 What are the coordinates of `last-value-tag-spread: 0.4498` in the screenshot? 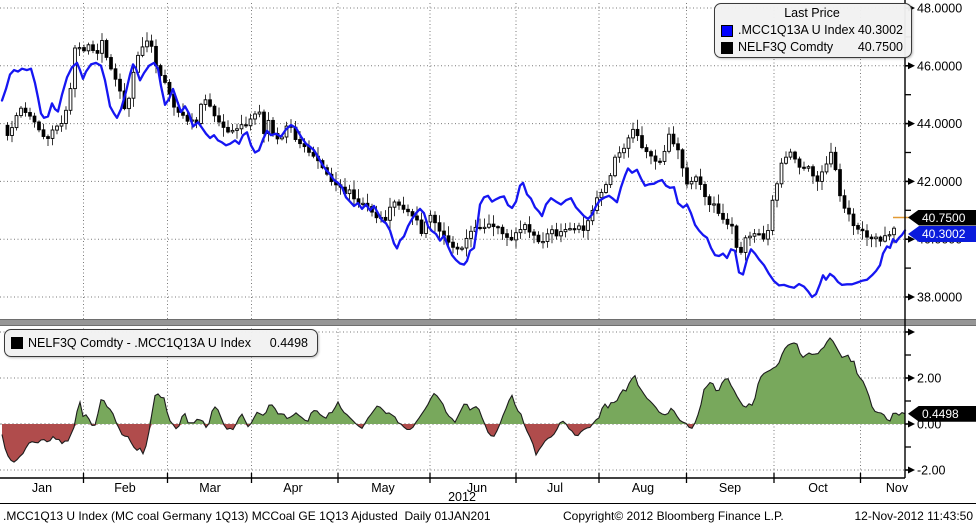 It's located at (942, 413).